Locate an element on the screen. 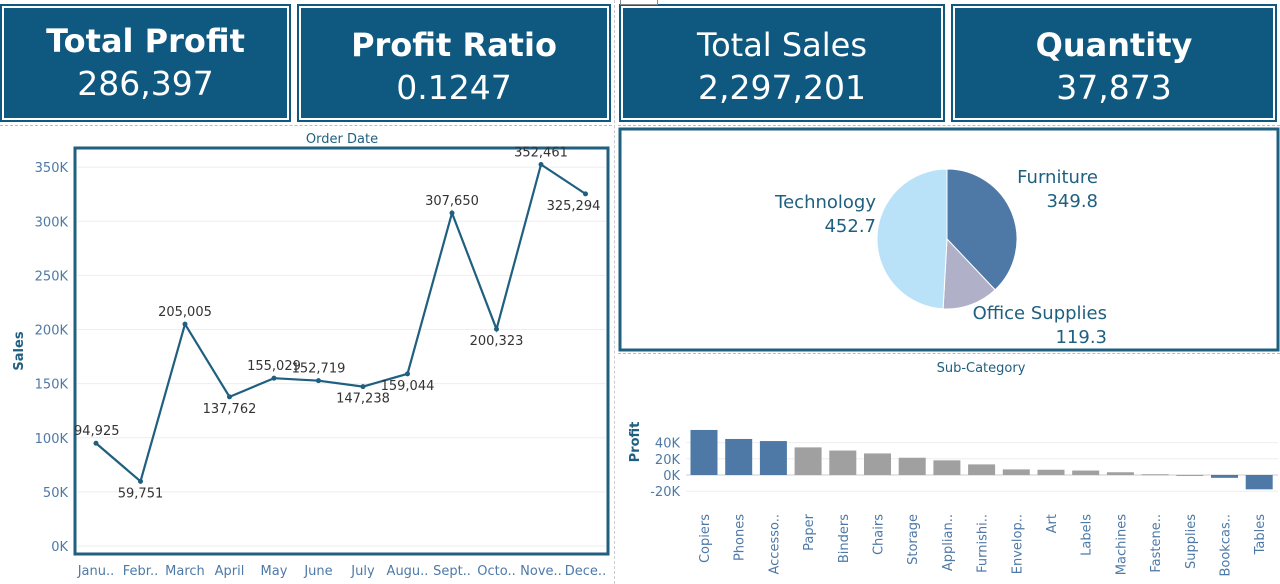 Image resolution: width=1280 pixels, height=584 pixels. data-label: 352,461 is located at coordinates (541, 152).